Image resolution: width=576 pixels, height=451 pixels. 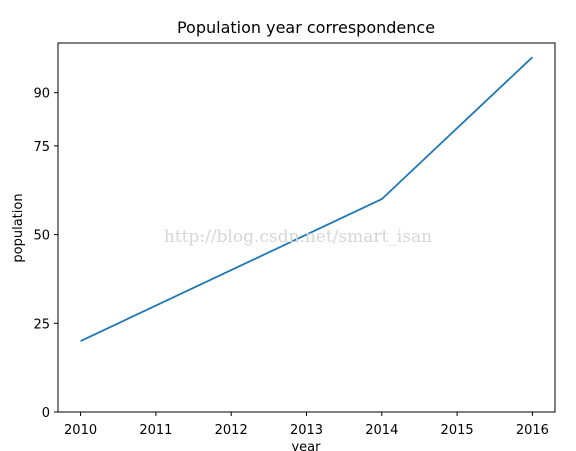 I want to click on x-tick-label: 2014, so click(x=381, y=430).